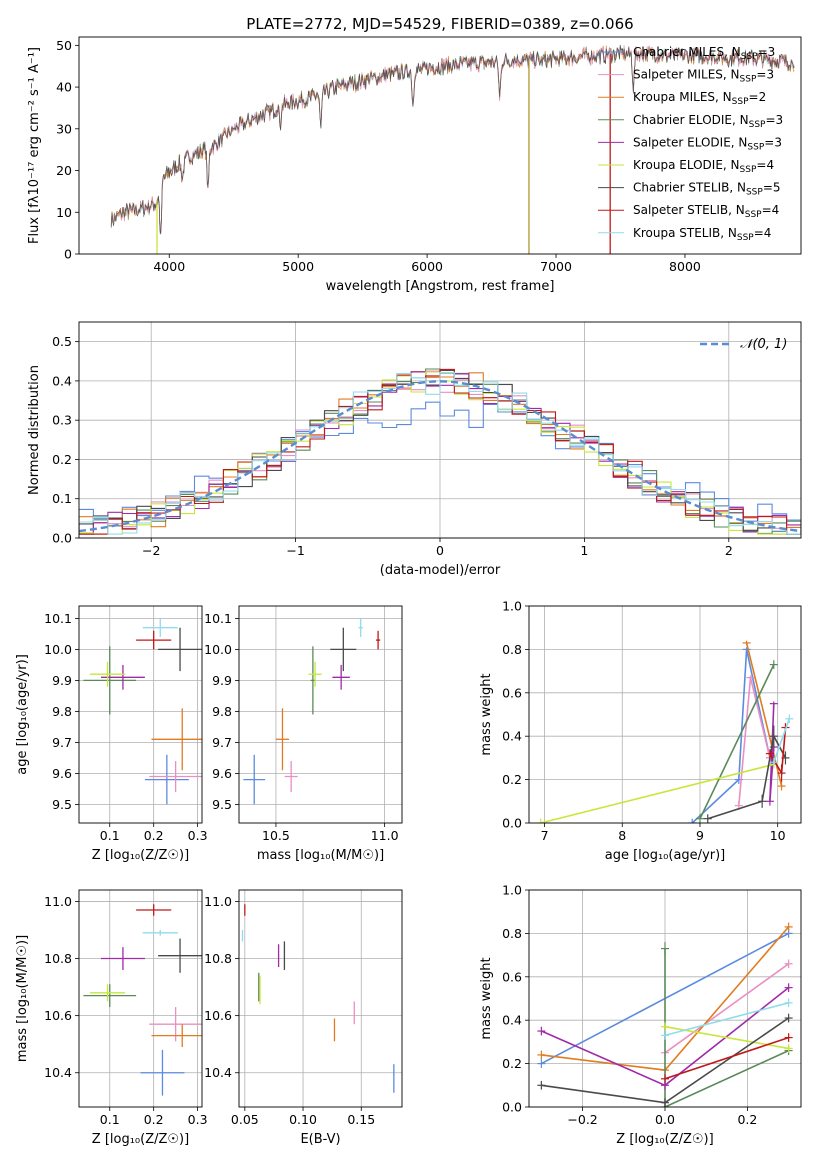 This screenshot has width=819, height=1170. Describe the element at coordinates (34, 145) in the screenshot. I see `y-axis-label: Flux [fλ10⁻¹⁷ erg cm⁻² s⁻¹ A⁻¹]` at that location.